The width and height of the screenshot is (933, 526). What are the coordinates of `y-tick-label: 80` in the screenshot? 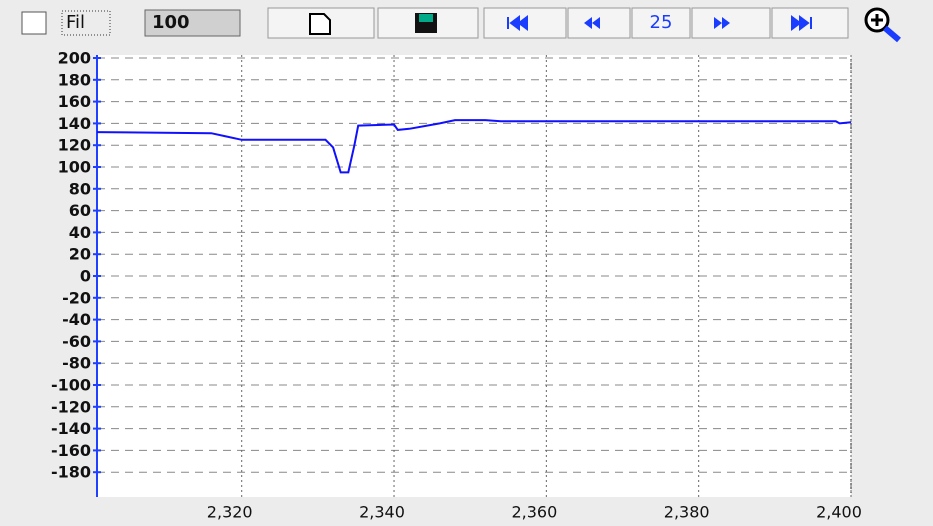 It's located at (80, 188).